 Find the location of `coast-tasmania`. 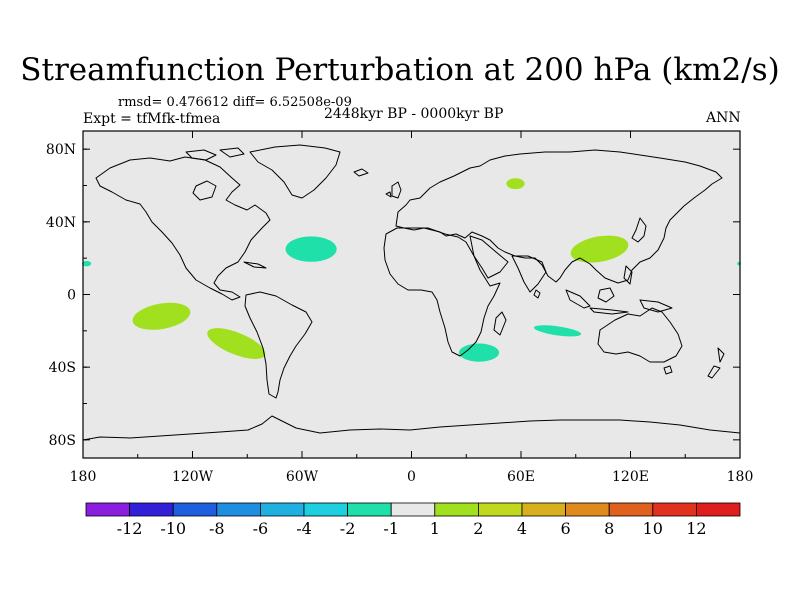

coast-tasmania is located at coordinates (668, 370).